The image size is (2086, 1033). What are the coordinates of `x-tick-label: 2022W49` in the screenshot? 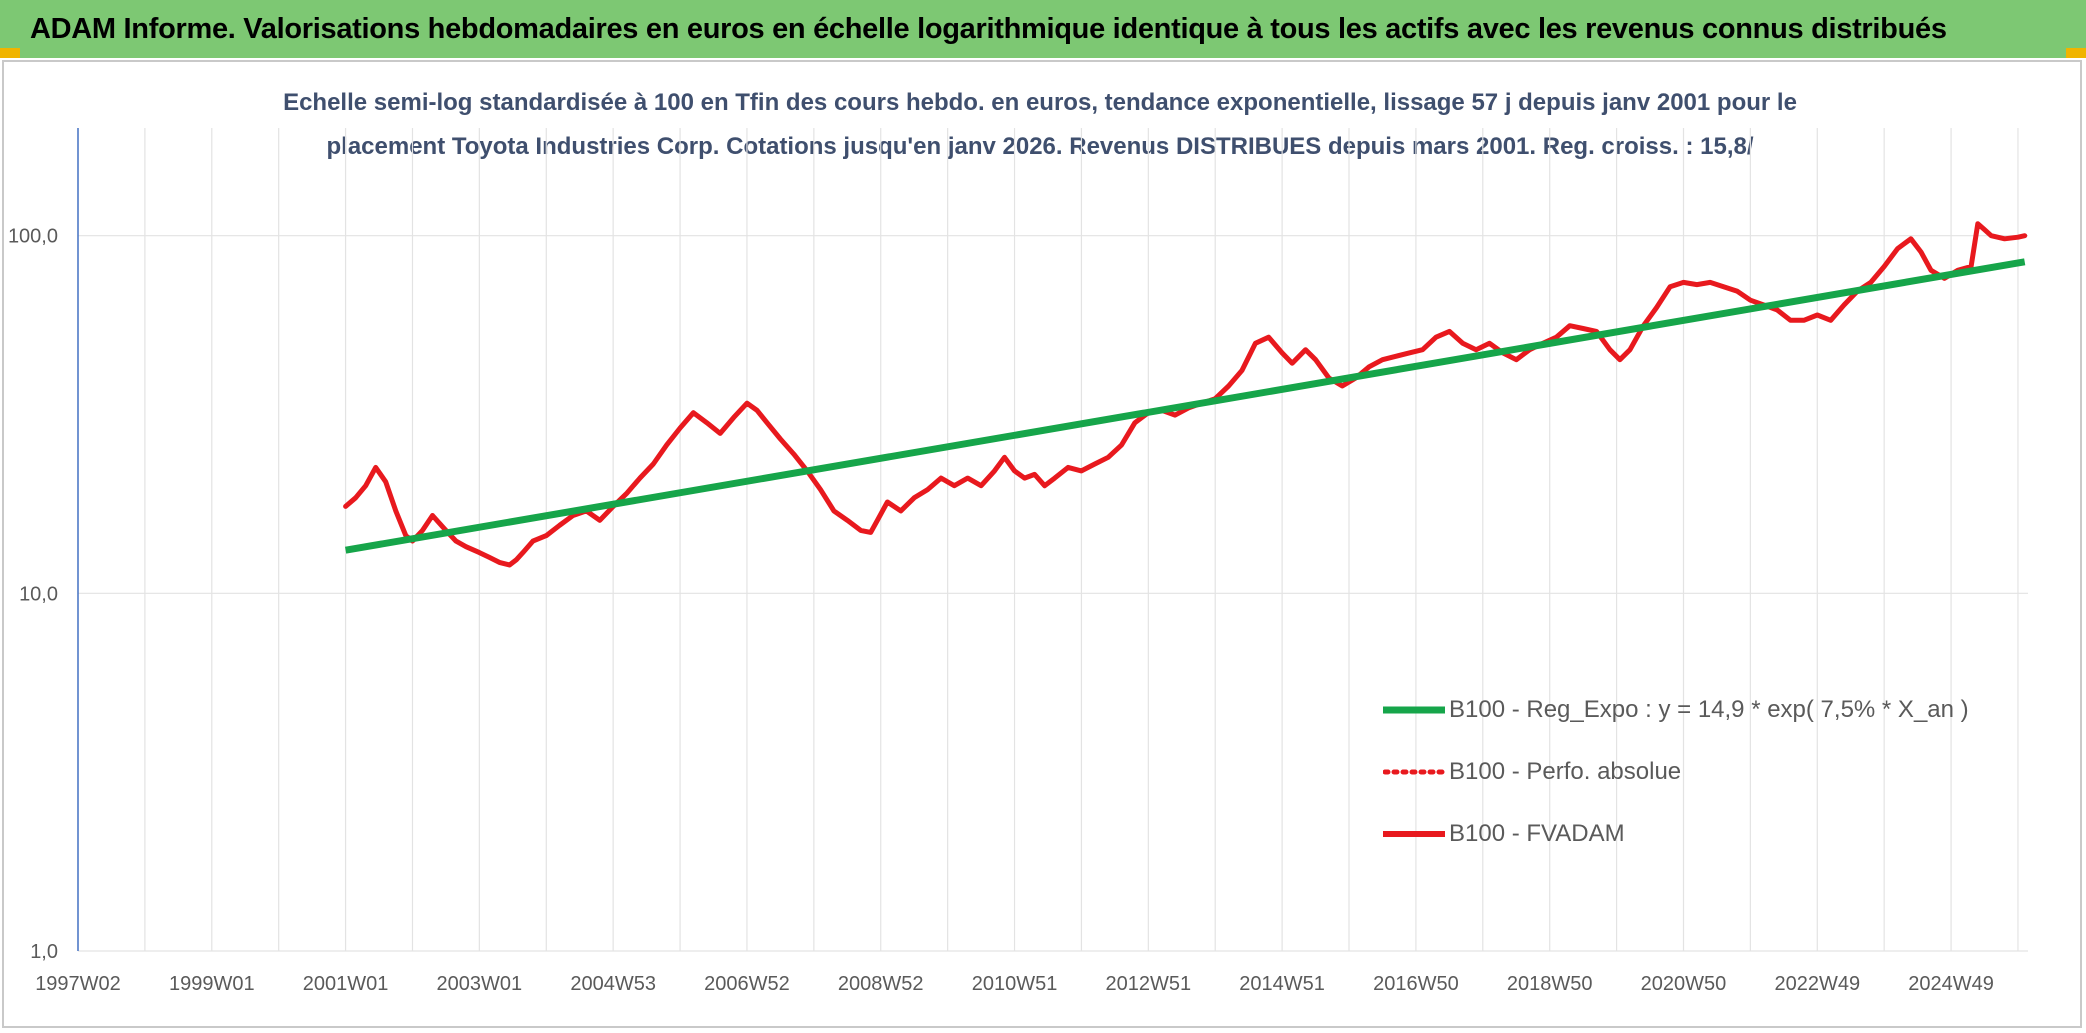 It's located at (1817, 984).